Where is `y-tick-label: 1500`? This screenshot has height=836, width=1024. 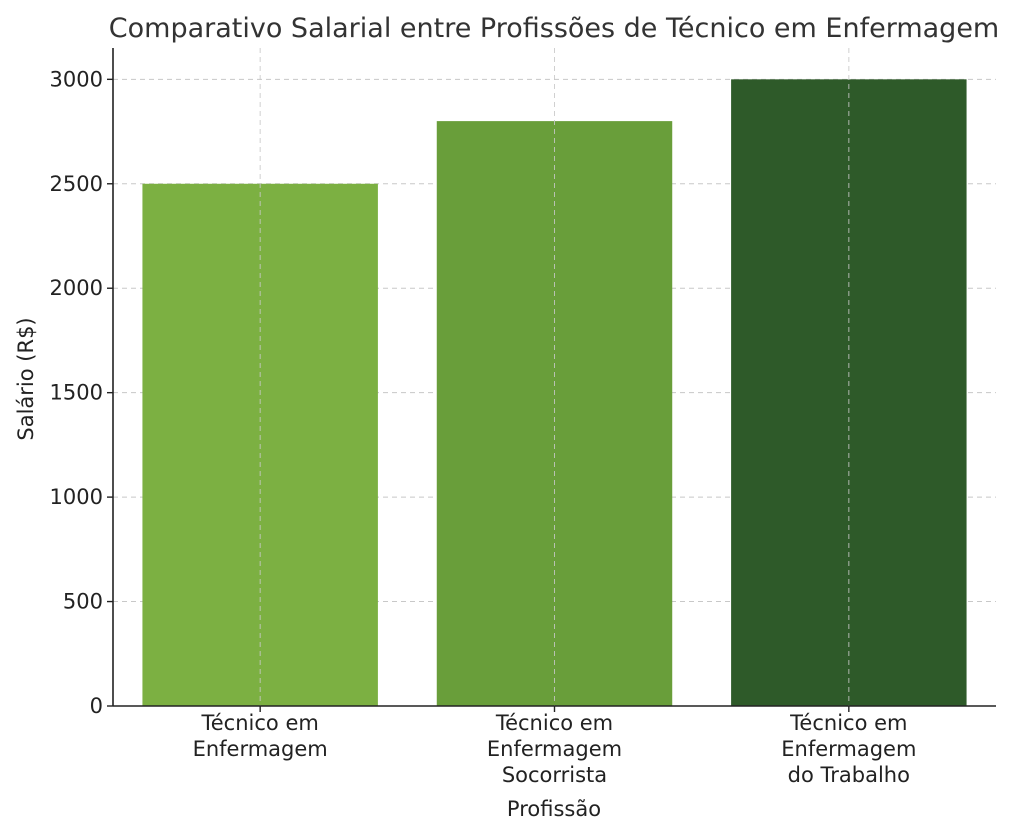
y-tick-label: 1500 is located at coordinates (76, 393).